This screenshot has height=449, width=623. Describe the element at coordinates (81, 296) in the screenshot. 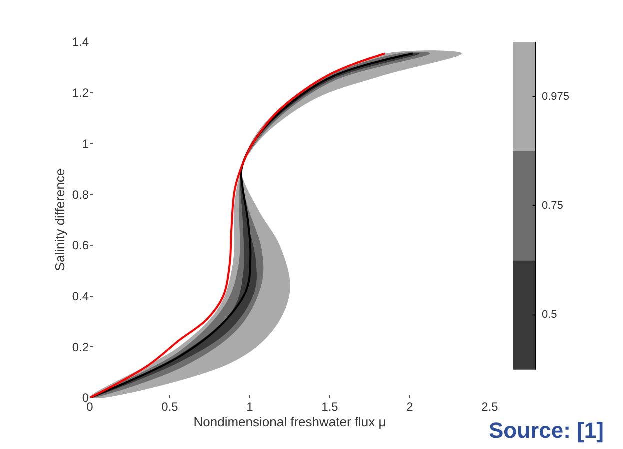

I see `y-tick-label: 0.4` at that location.